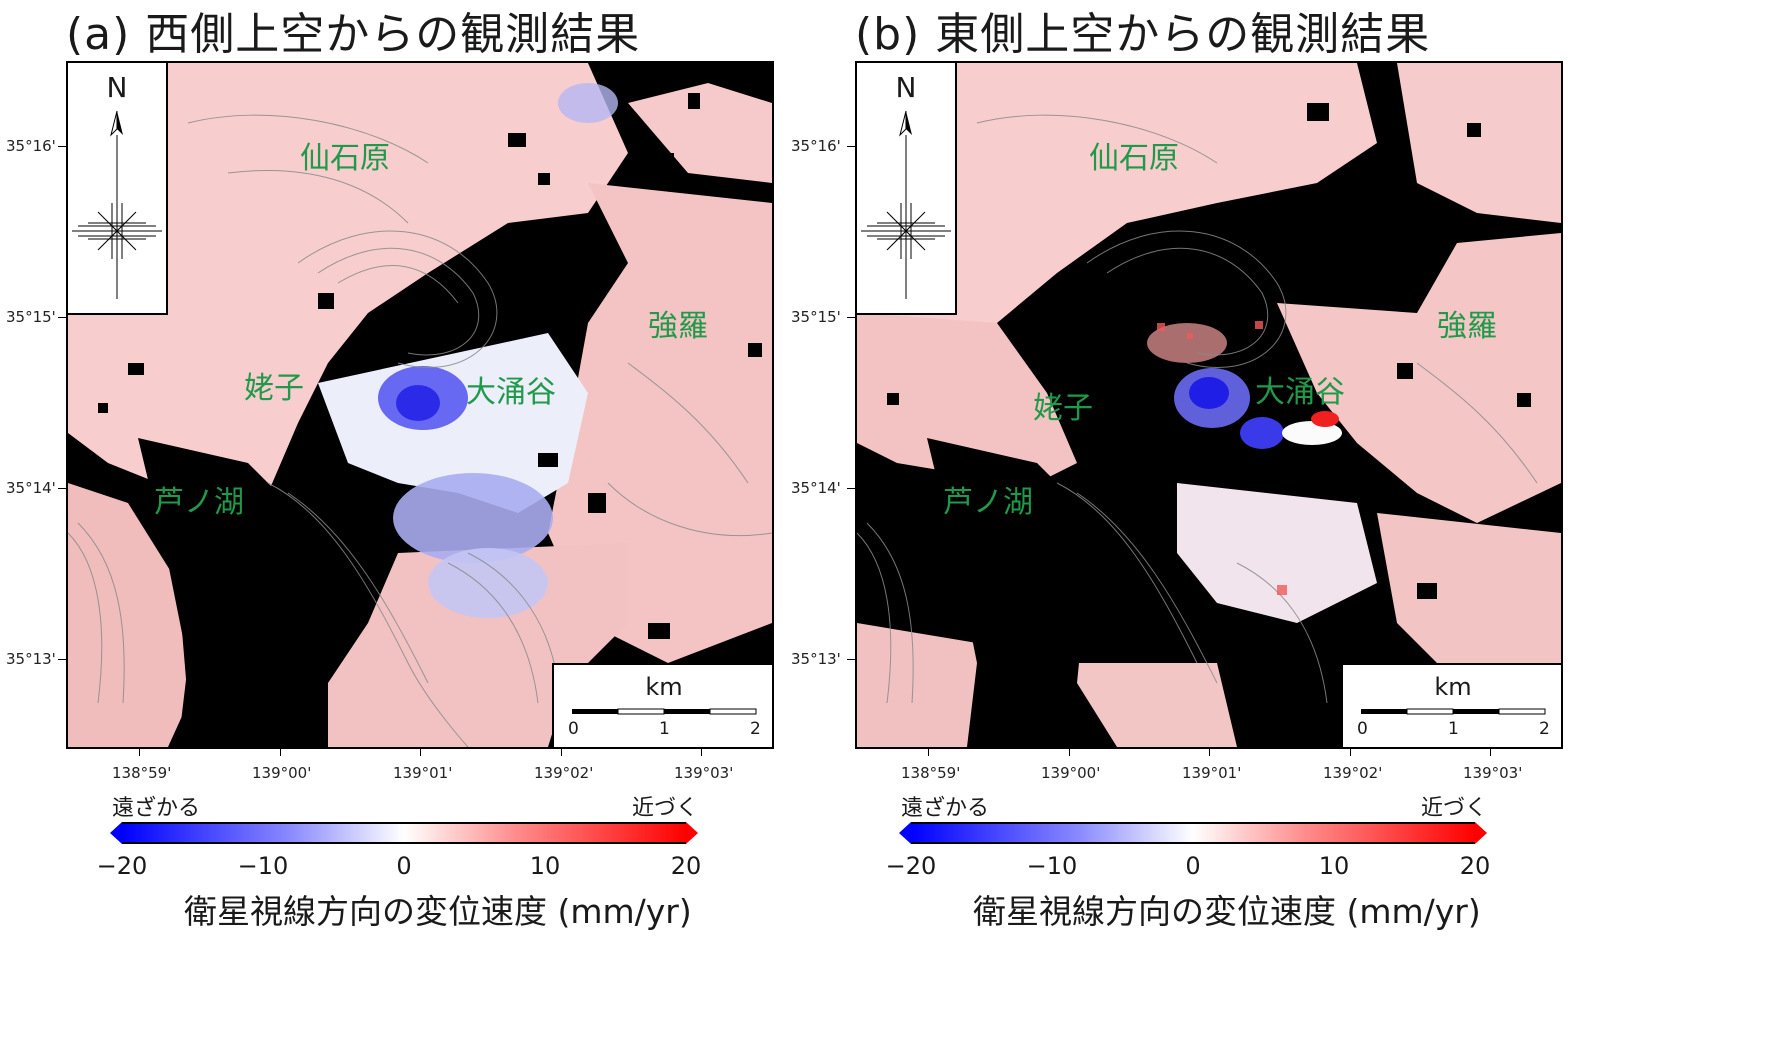  I want to click on panel-title: (b) 東側上空からの観測結果, so click(1143, 34).